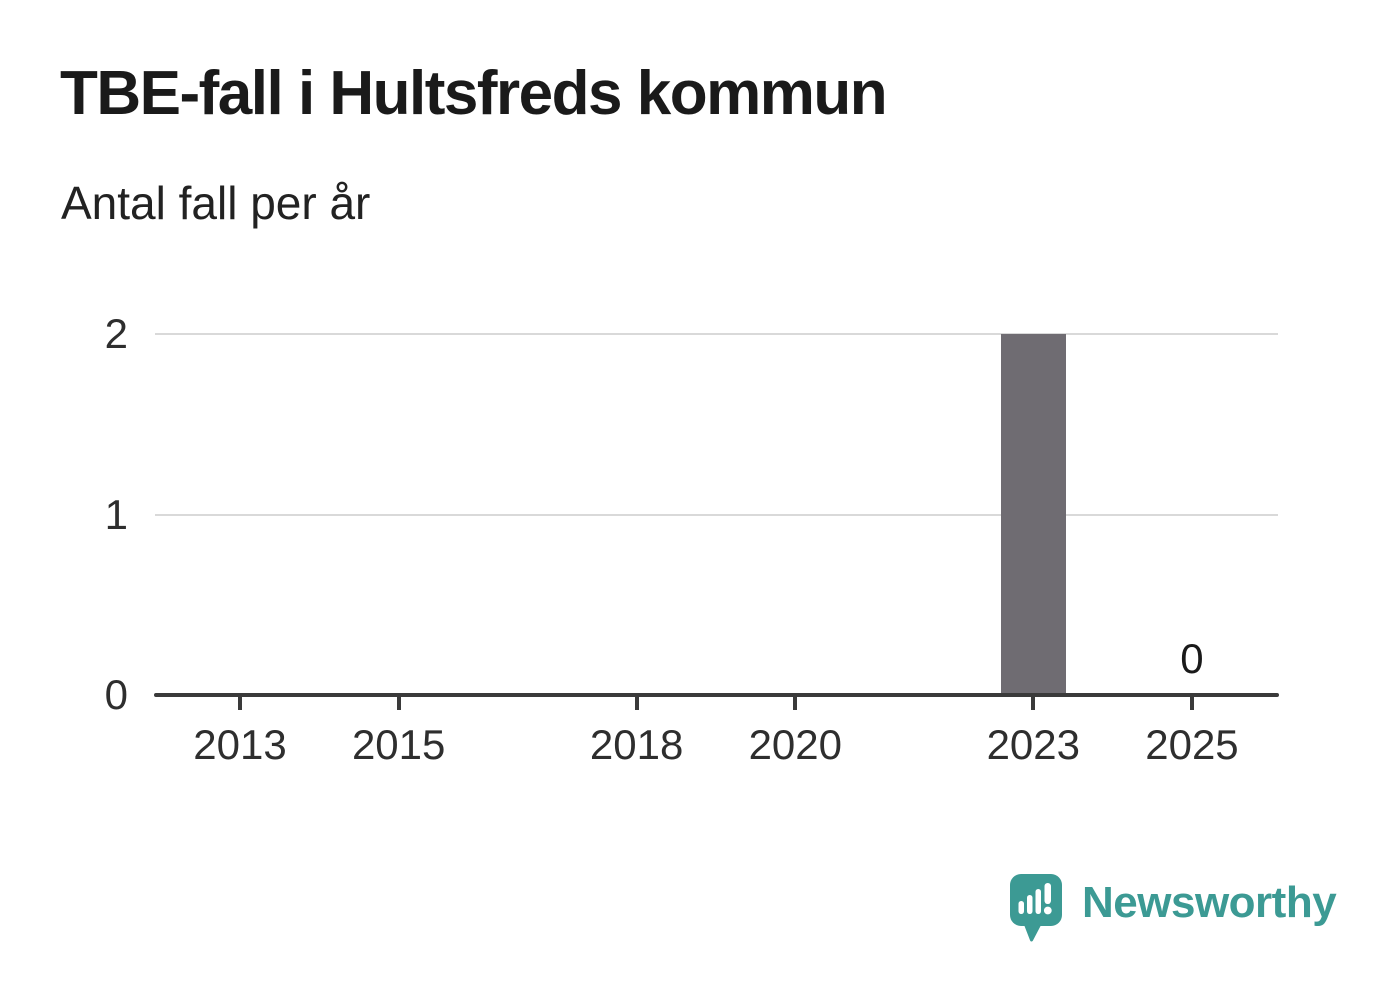  I want to click on brand-wordmark: Newsworthy, so click(1209, 902).